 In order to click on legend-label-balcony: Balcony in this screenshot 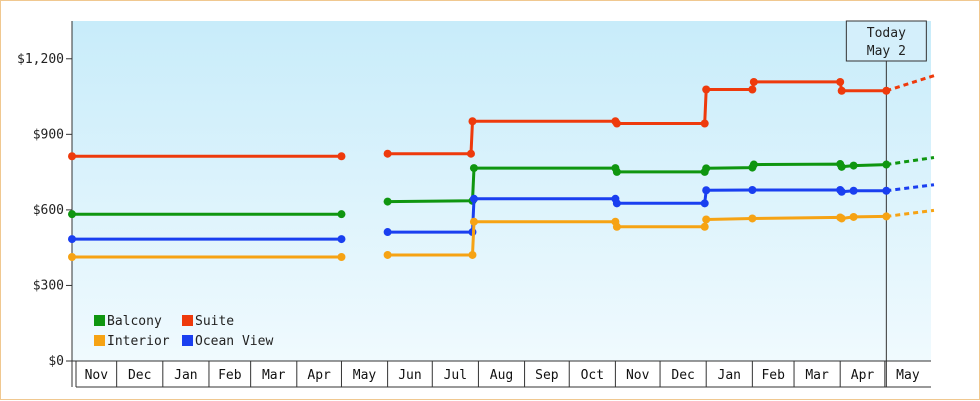, I will do `click(134, 321)`.